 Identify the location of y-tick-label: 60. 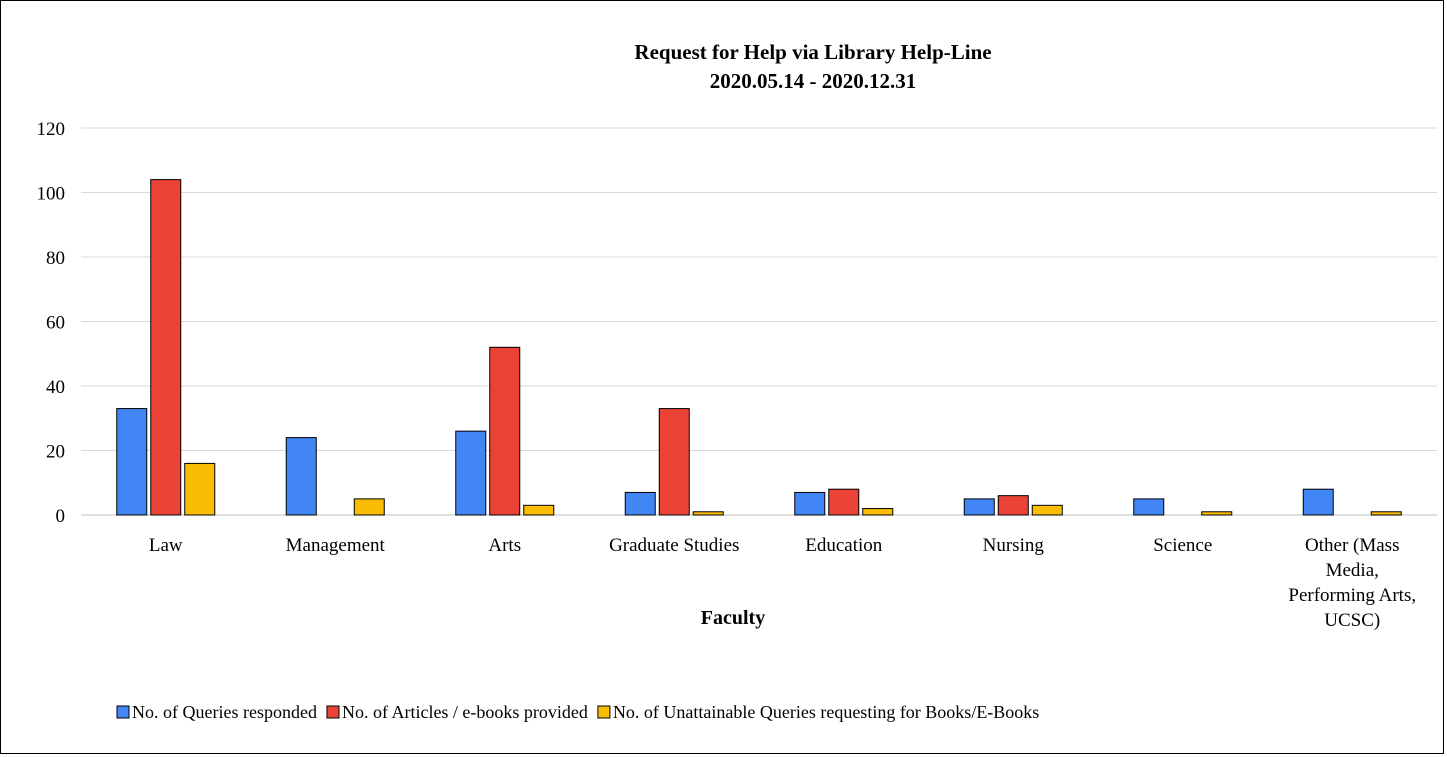
(55, 323).